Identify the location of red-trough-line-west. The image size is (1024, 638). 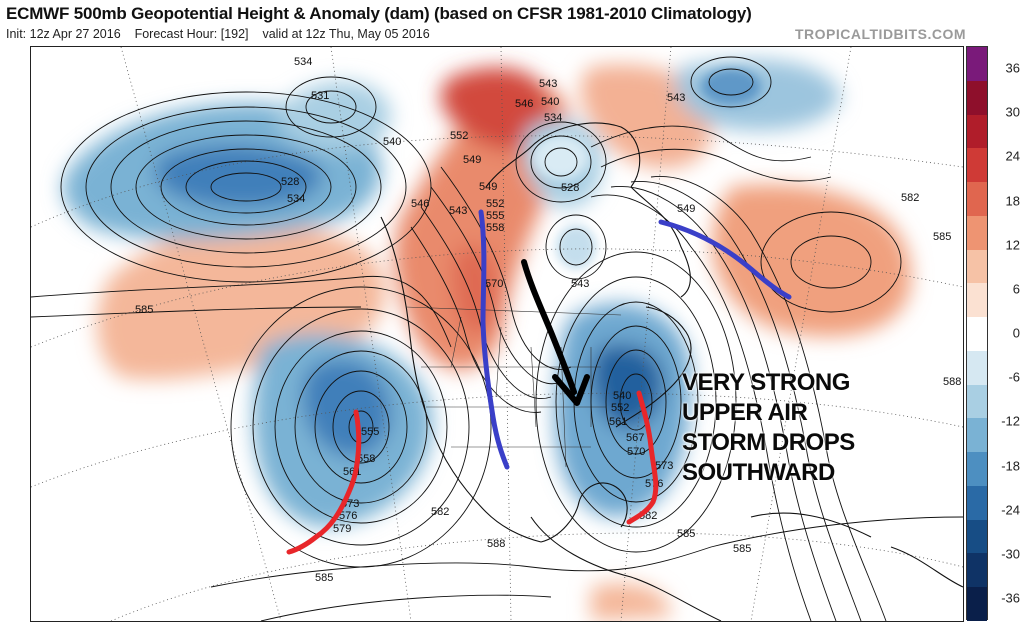
(324, 482).